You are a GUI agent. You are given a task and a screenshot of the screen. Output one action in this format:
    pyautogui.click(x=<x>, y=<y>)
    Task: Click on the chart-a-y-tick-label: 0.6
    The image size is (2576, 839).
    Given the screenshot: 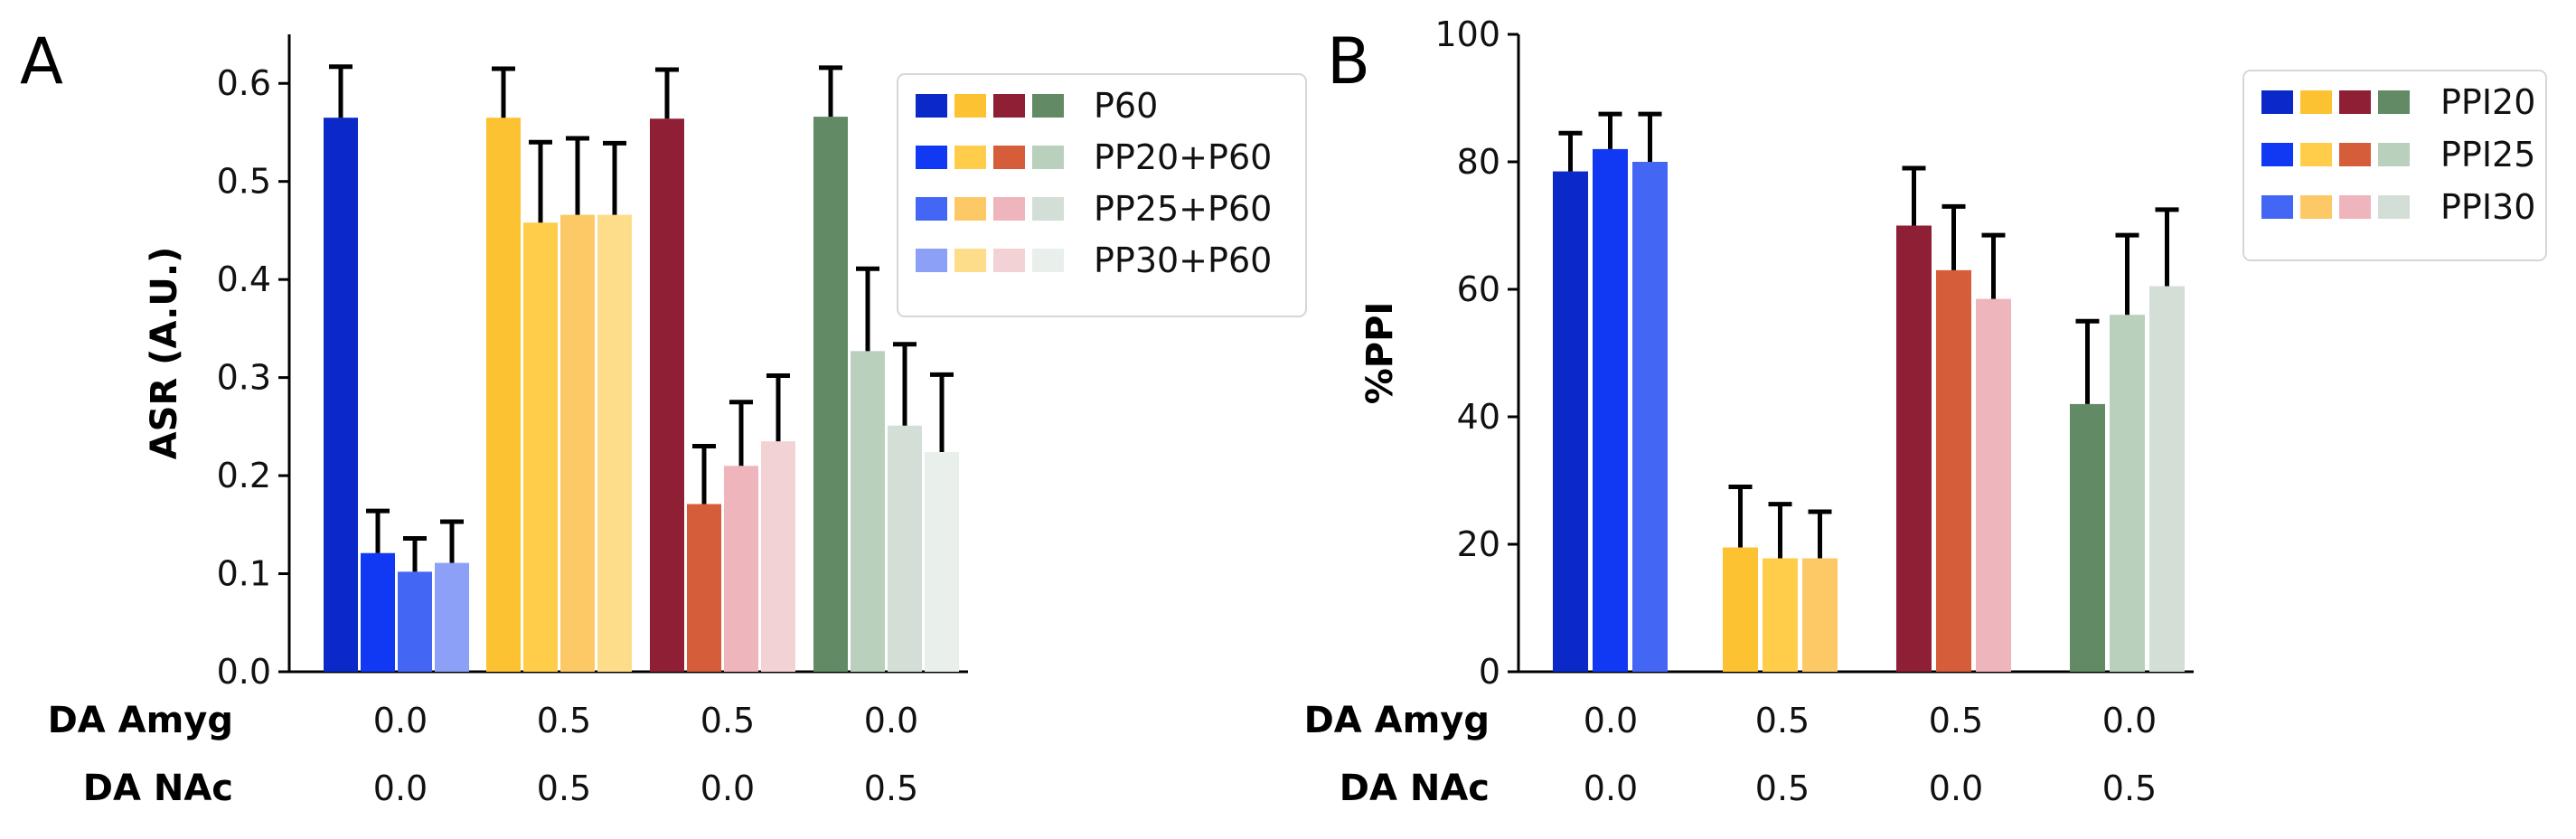 What is the action you would take?
    pyautogui.click(x=244, y=83)
    